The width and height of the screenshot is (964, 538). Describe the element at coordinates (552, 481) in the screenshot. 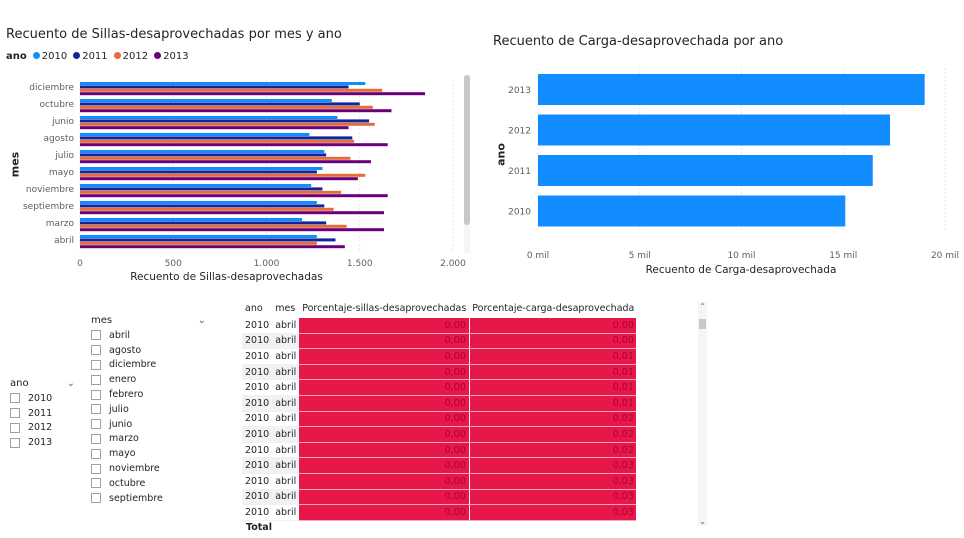

I see `table-cell: 0,03` at that location.